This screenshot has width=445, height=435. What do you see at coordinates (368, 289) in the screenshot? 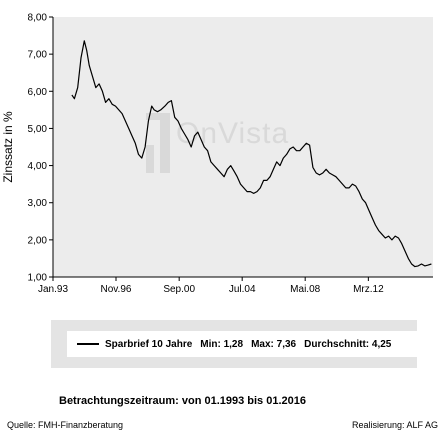
I see `x-tick-label: Mrz.12` at bounding box center [368, 289].